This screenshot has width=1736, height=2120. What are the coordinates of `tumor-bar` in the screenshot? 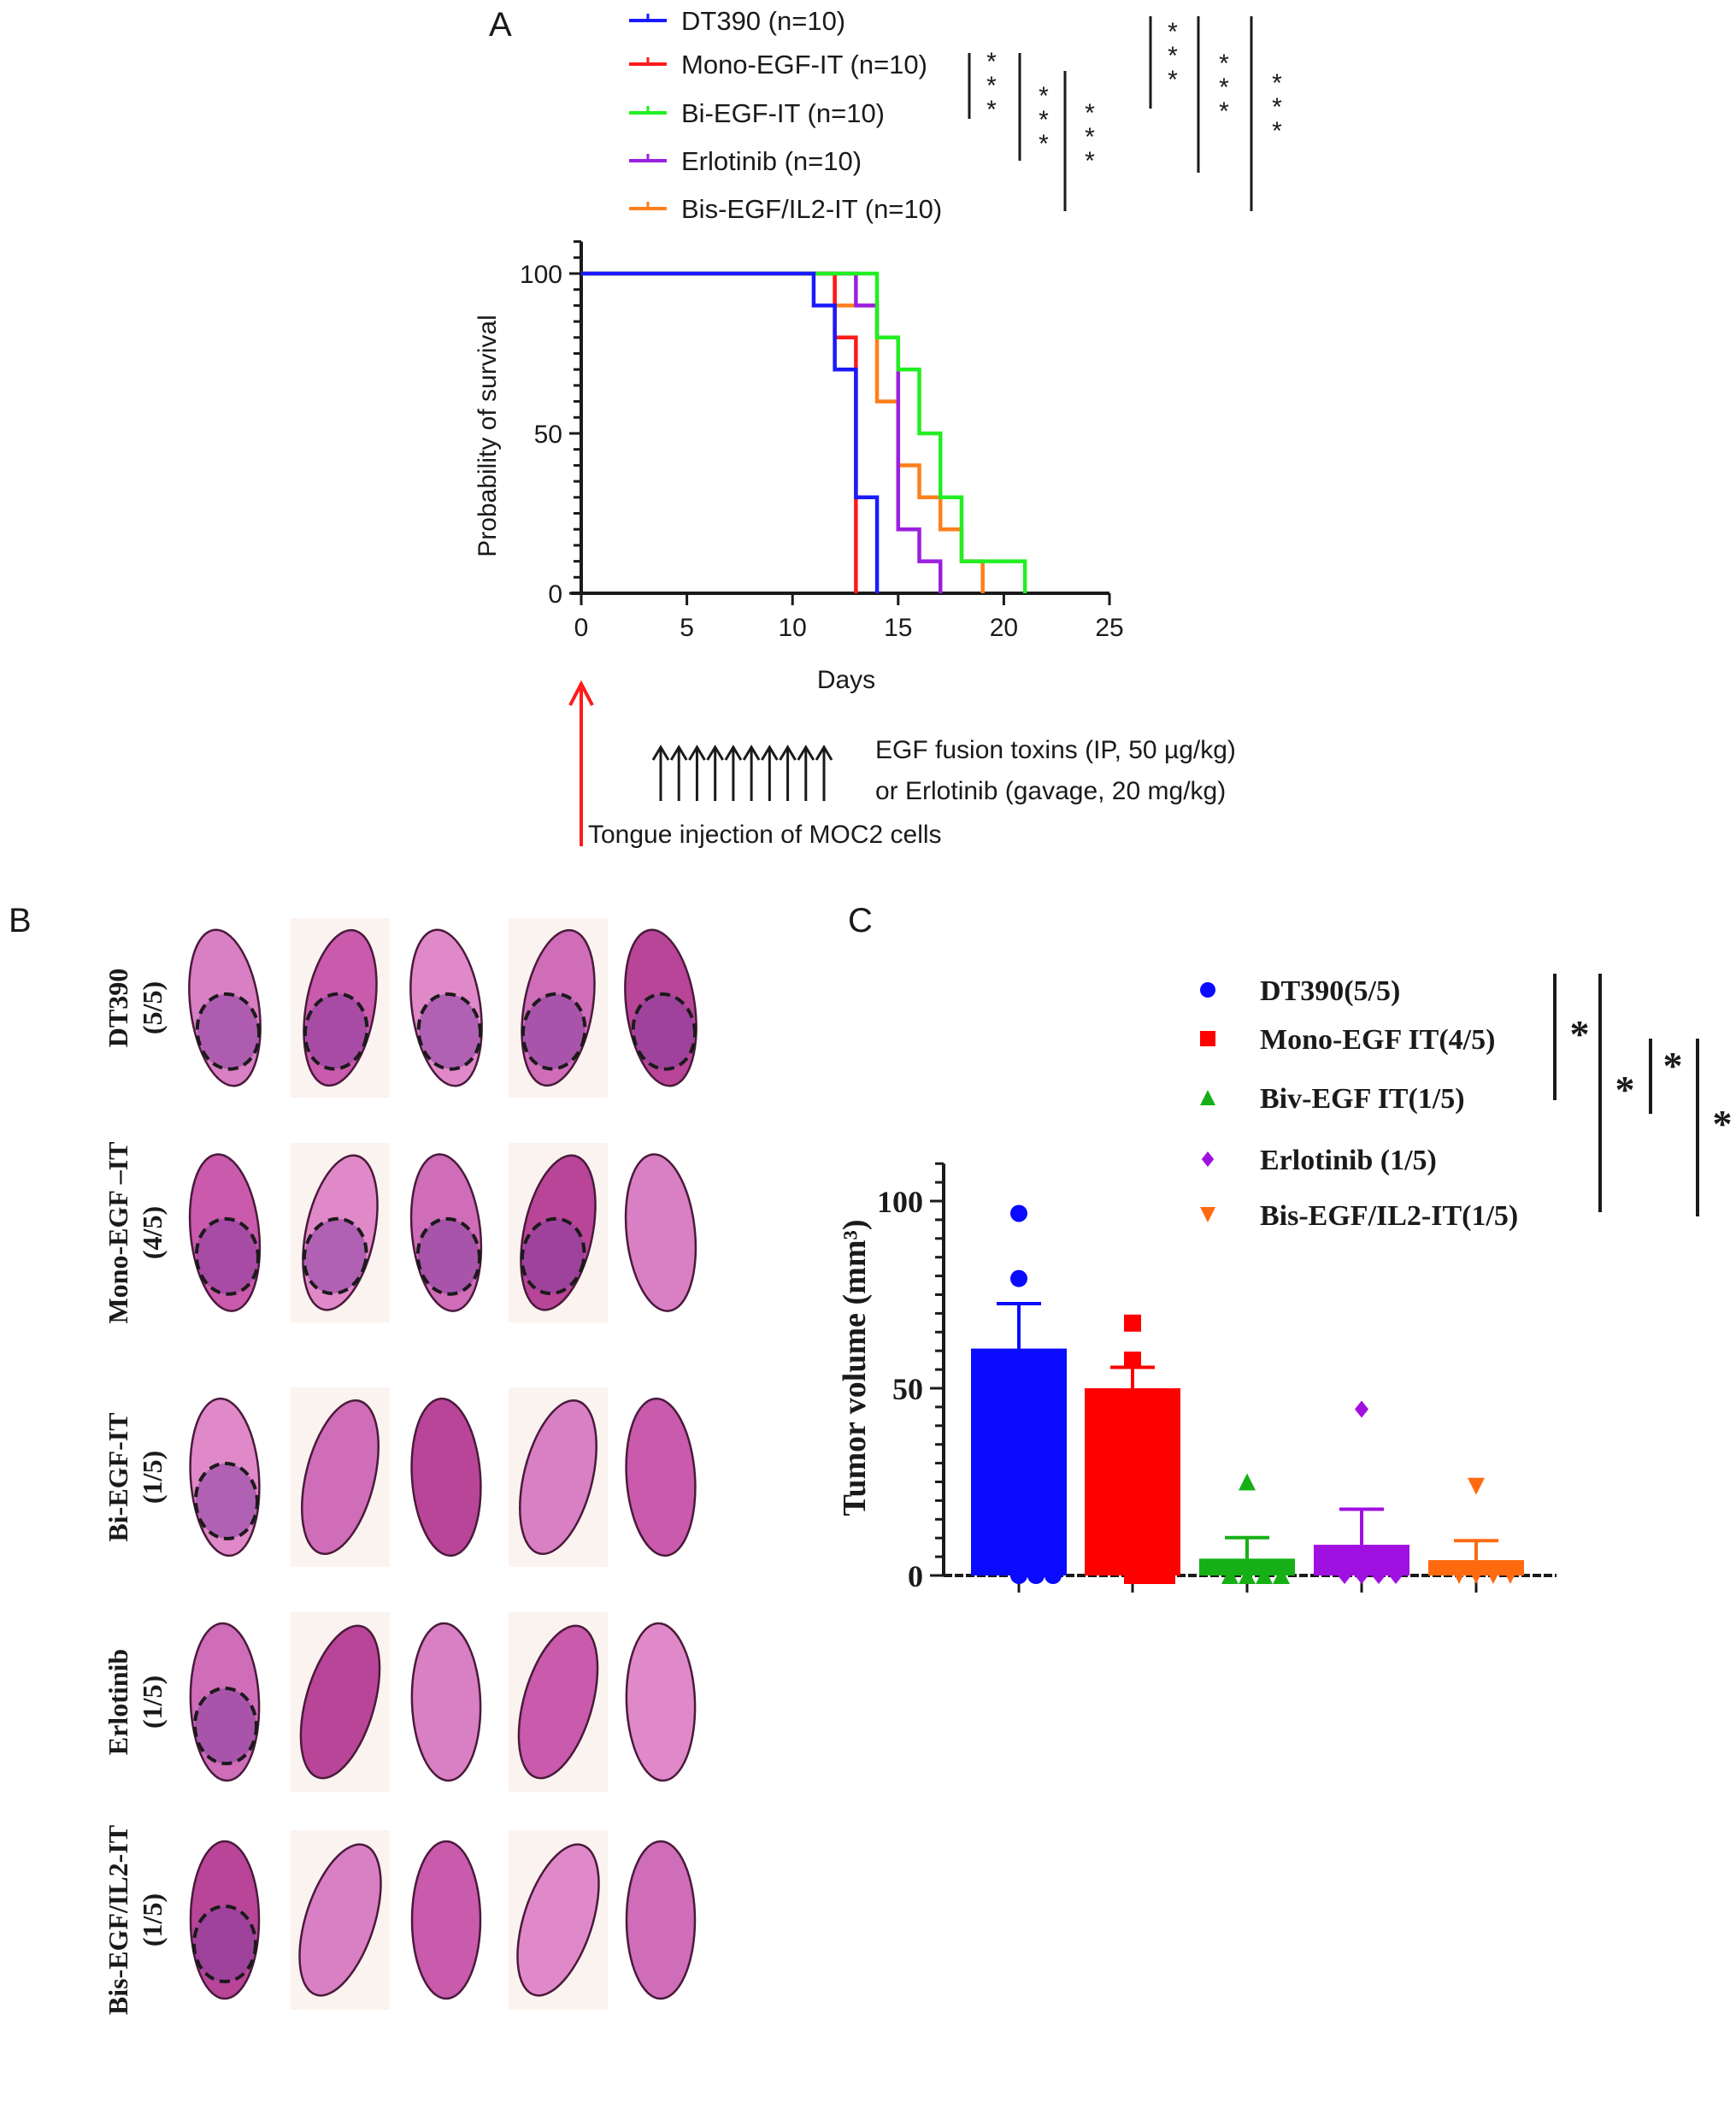 It's located at (1019, 1461).